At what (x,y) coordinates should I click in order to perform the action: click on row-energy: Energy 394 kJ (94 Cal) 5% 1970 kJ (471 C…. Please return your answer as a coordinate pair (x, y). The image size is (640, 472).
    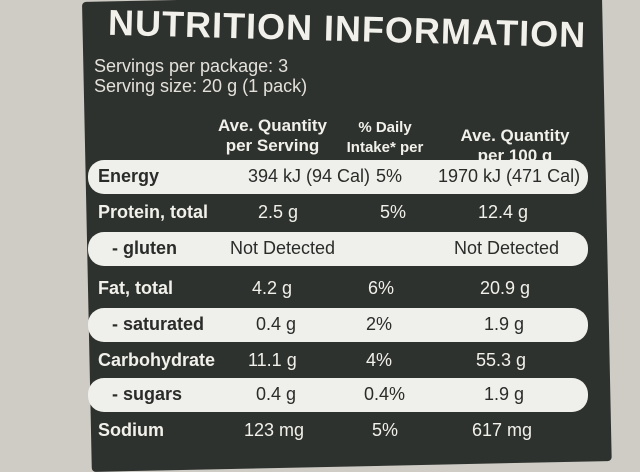
    Looking at the image, I should click on (338, 177).